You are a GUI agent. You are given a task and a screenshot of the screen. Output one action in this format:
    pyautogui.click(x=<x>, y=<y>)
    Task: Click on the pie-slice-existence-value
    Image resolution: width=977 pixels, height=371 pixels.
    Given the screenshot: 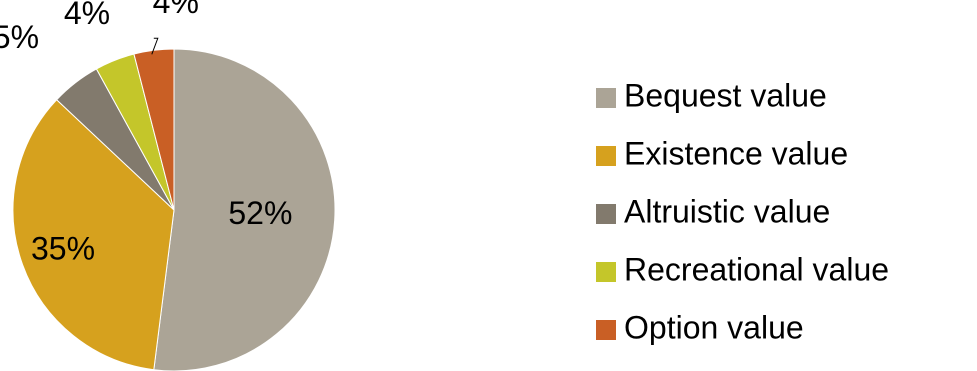 What is the action you would take?
    pyautogui.click(x=93, y=235)
    